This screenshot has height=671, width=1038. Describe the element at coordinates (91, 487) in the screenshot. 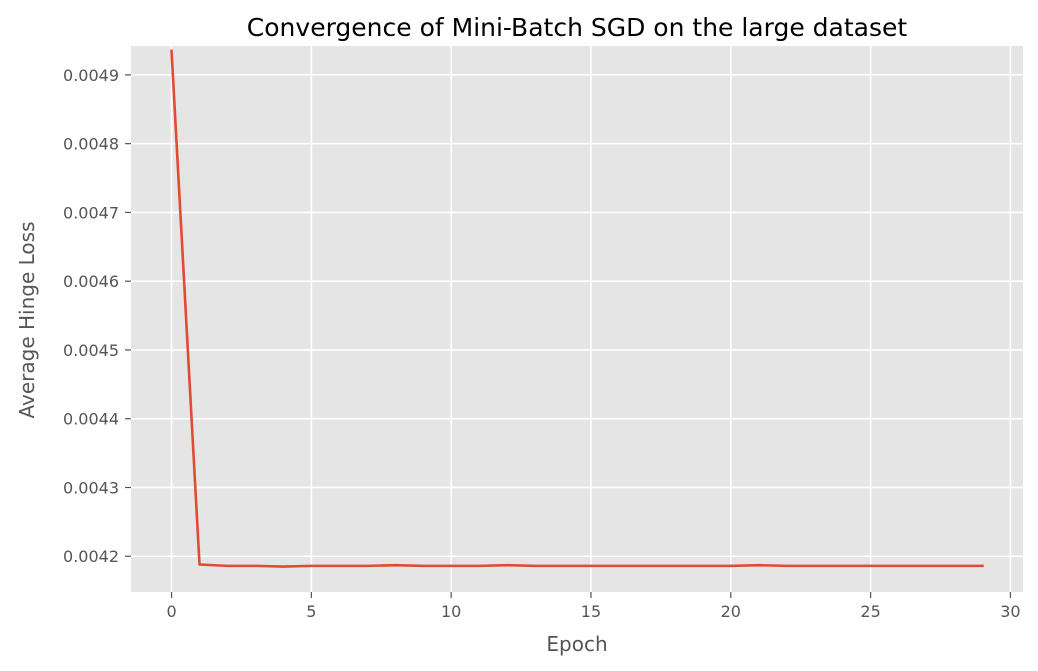

I see `y-tick-label: 0.0043` at that location.